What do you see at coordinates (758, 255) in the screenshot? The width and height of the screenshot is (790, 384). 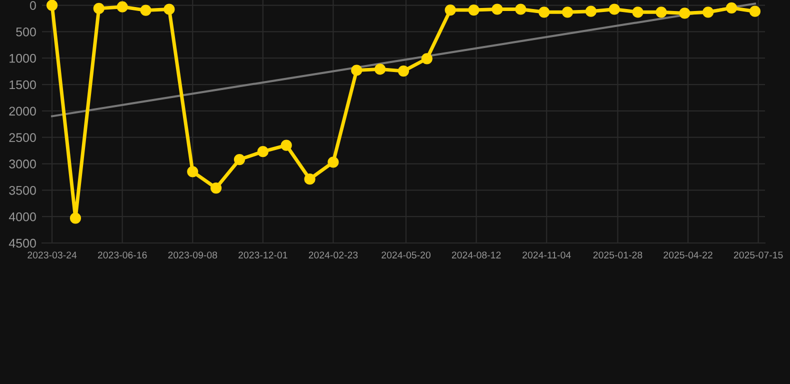 I see `x-tick-label: 2025-07-15` at bounding box center [758, 255].